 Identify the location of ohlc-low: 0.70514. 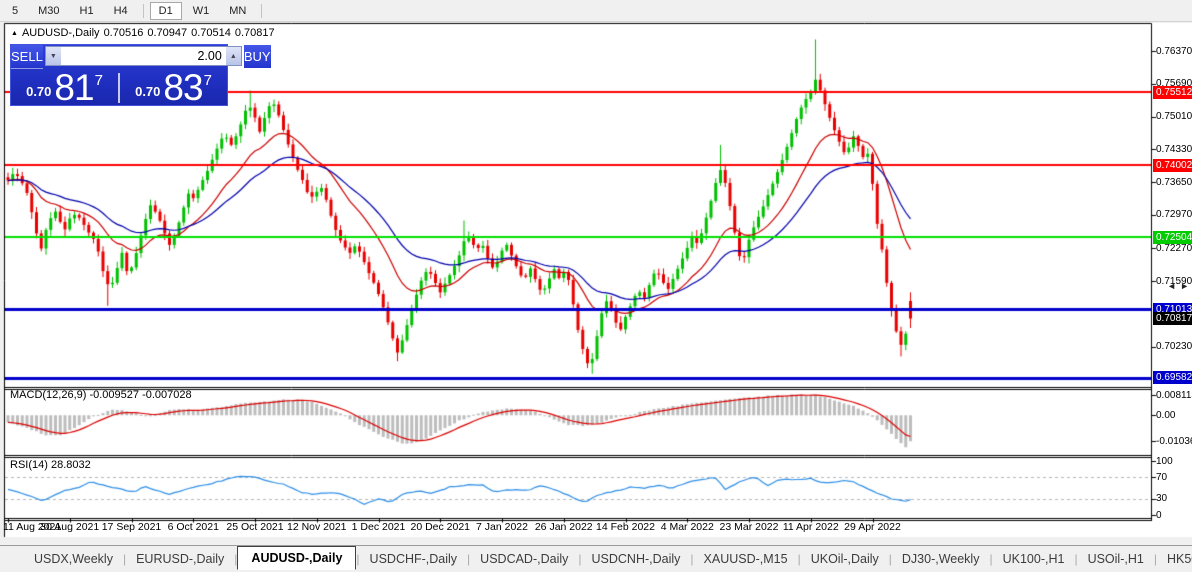
(211, 33).